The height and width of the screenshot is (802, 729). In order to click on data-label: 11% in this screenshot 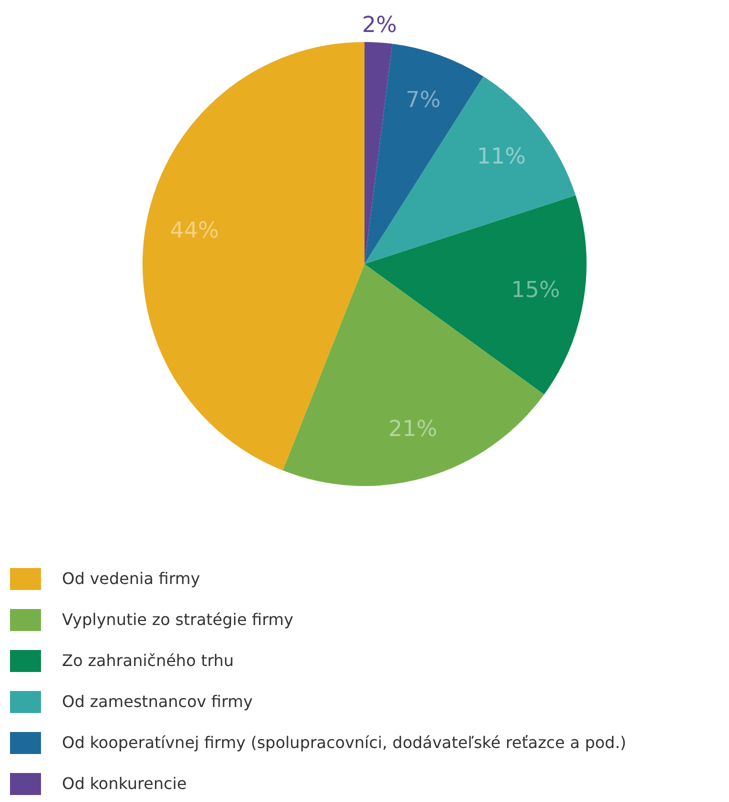, I will do `click(501, 157)`.